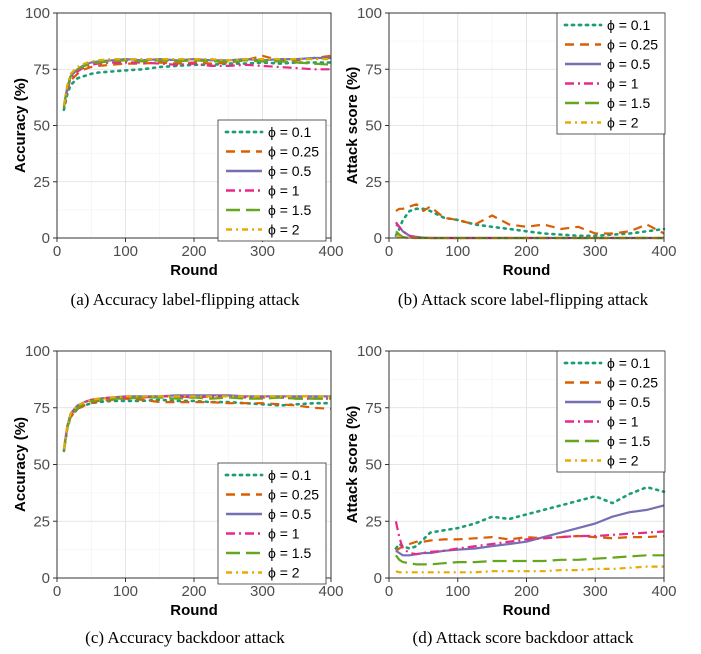 The height and width of the screenshot is (654, 701). I want to click on caption-d: (d) Attack score backdoor attack, so click(523, 637).